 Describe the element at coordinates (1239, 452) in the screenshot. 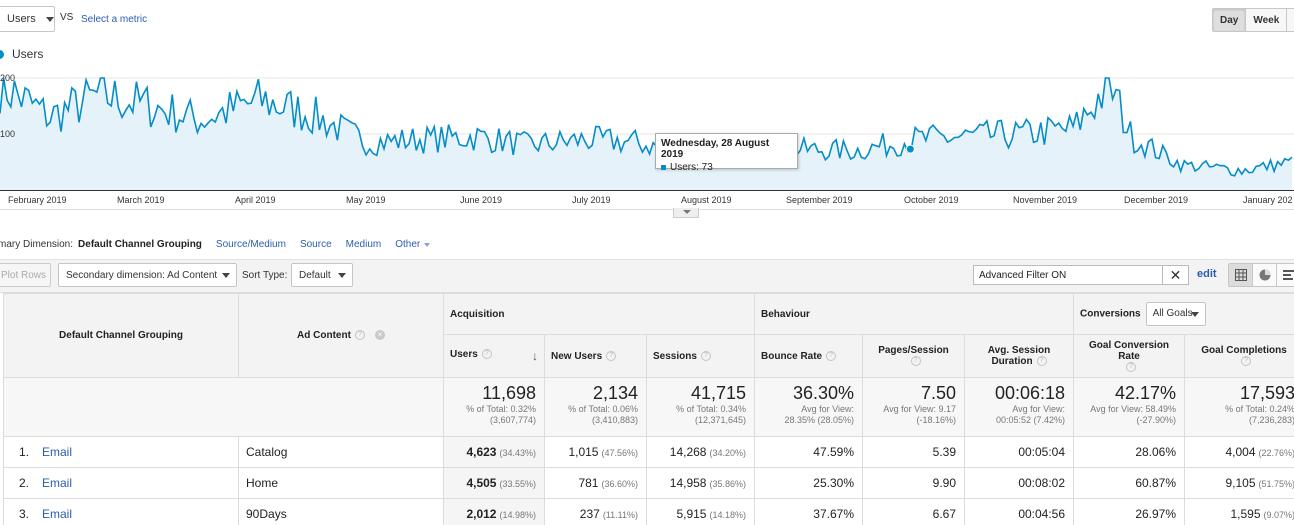

I see `goal-comp-cell: 4,004 (22.76%)` at that location.